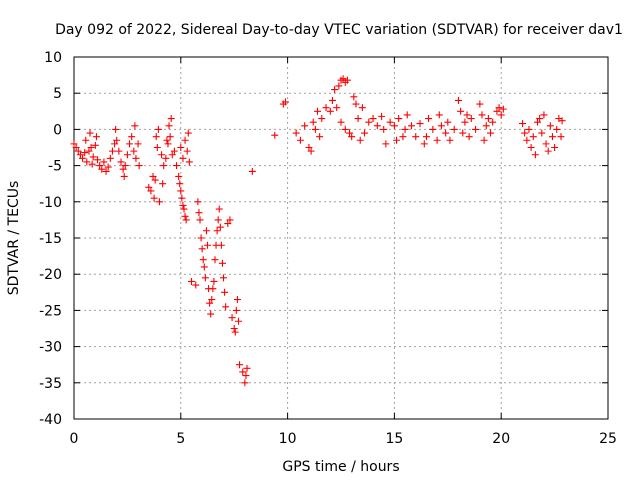 This screenshot has width=640, height=480. Describe the element at coordinates (501, 439) in the screenshot. I see `x-tick-label: 20` at that location.